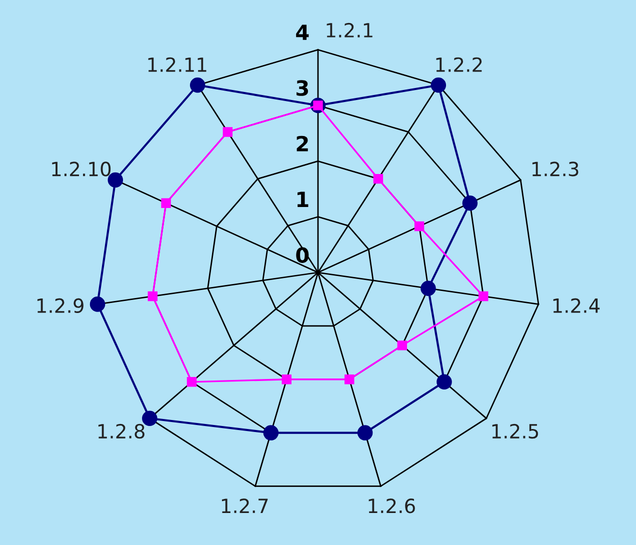 The width and height of the screenshot is (636, 545). Describe the element at coordinates (302, 32) in the screenshot. I see `y-tick-label: 4` at that location.